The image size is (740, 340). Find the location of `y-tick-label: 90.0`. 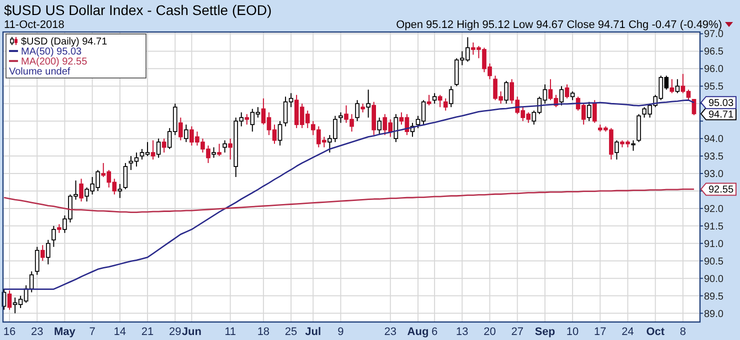

y-tick-label: 90.0 is located at coordinates (714, 279).